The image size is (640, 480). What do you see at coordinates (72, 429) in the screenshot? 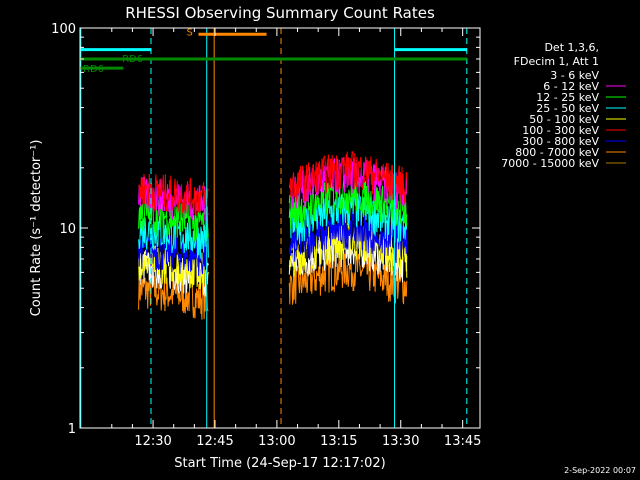
I see `y-tick-label: 1` at bounding box center [72, 429].